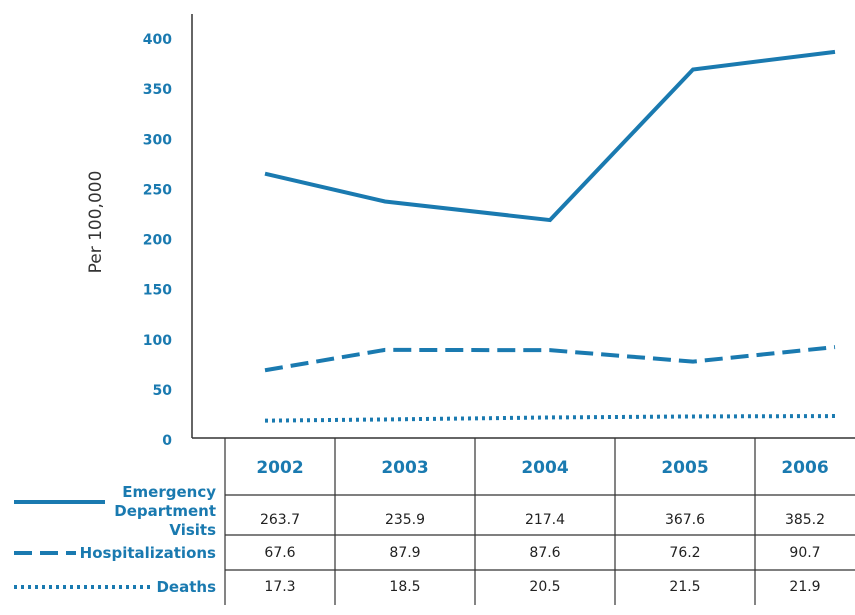 The width and height of the screenshot is (855, 615). I want to click on table-value: 20.5, so click(544, 587).